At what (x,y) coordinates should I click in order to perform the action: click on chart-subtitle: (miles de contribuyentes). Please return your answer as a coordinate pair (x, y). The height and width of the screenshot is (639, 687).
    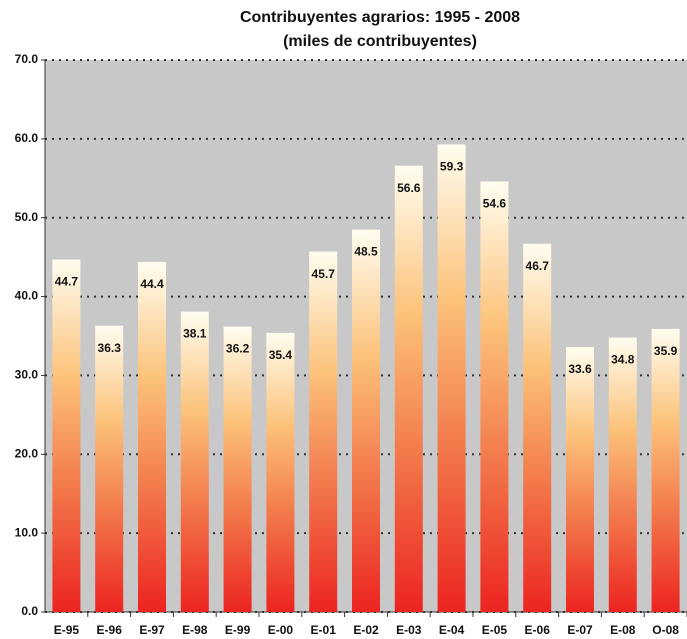
    Looking at the image, I should click on (380, 41).